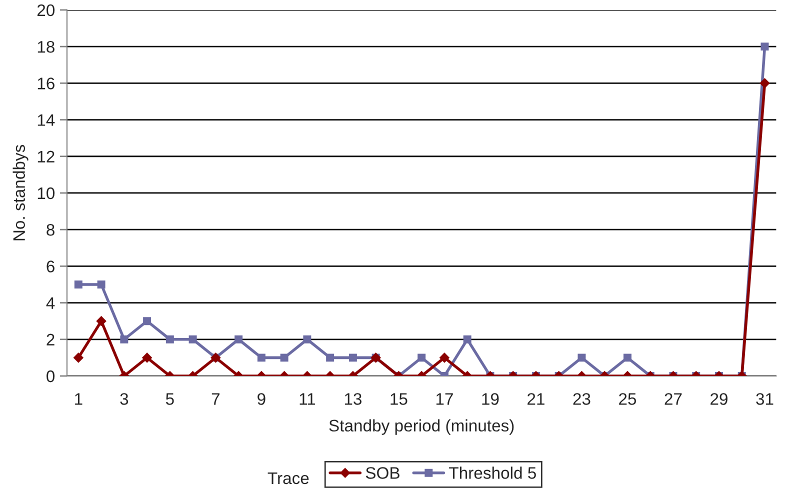 Image resolution: width=788 pixels, height=498 pixels. Describe the element at coordinates (46, 120) in the screenshot. I see `y-tick-label: 14` at that location.